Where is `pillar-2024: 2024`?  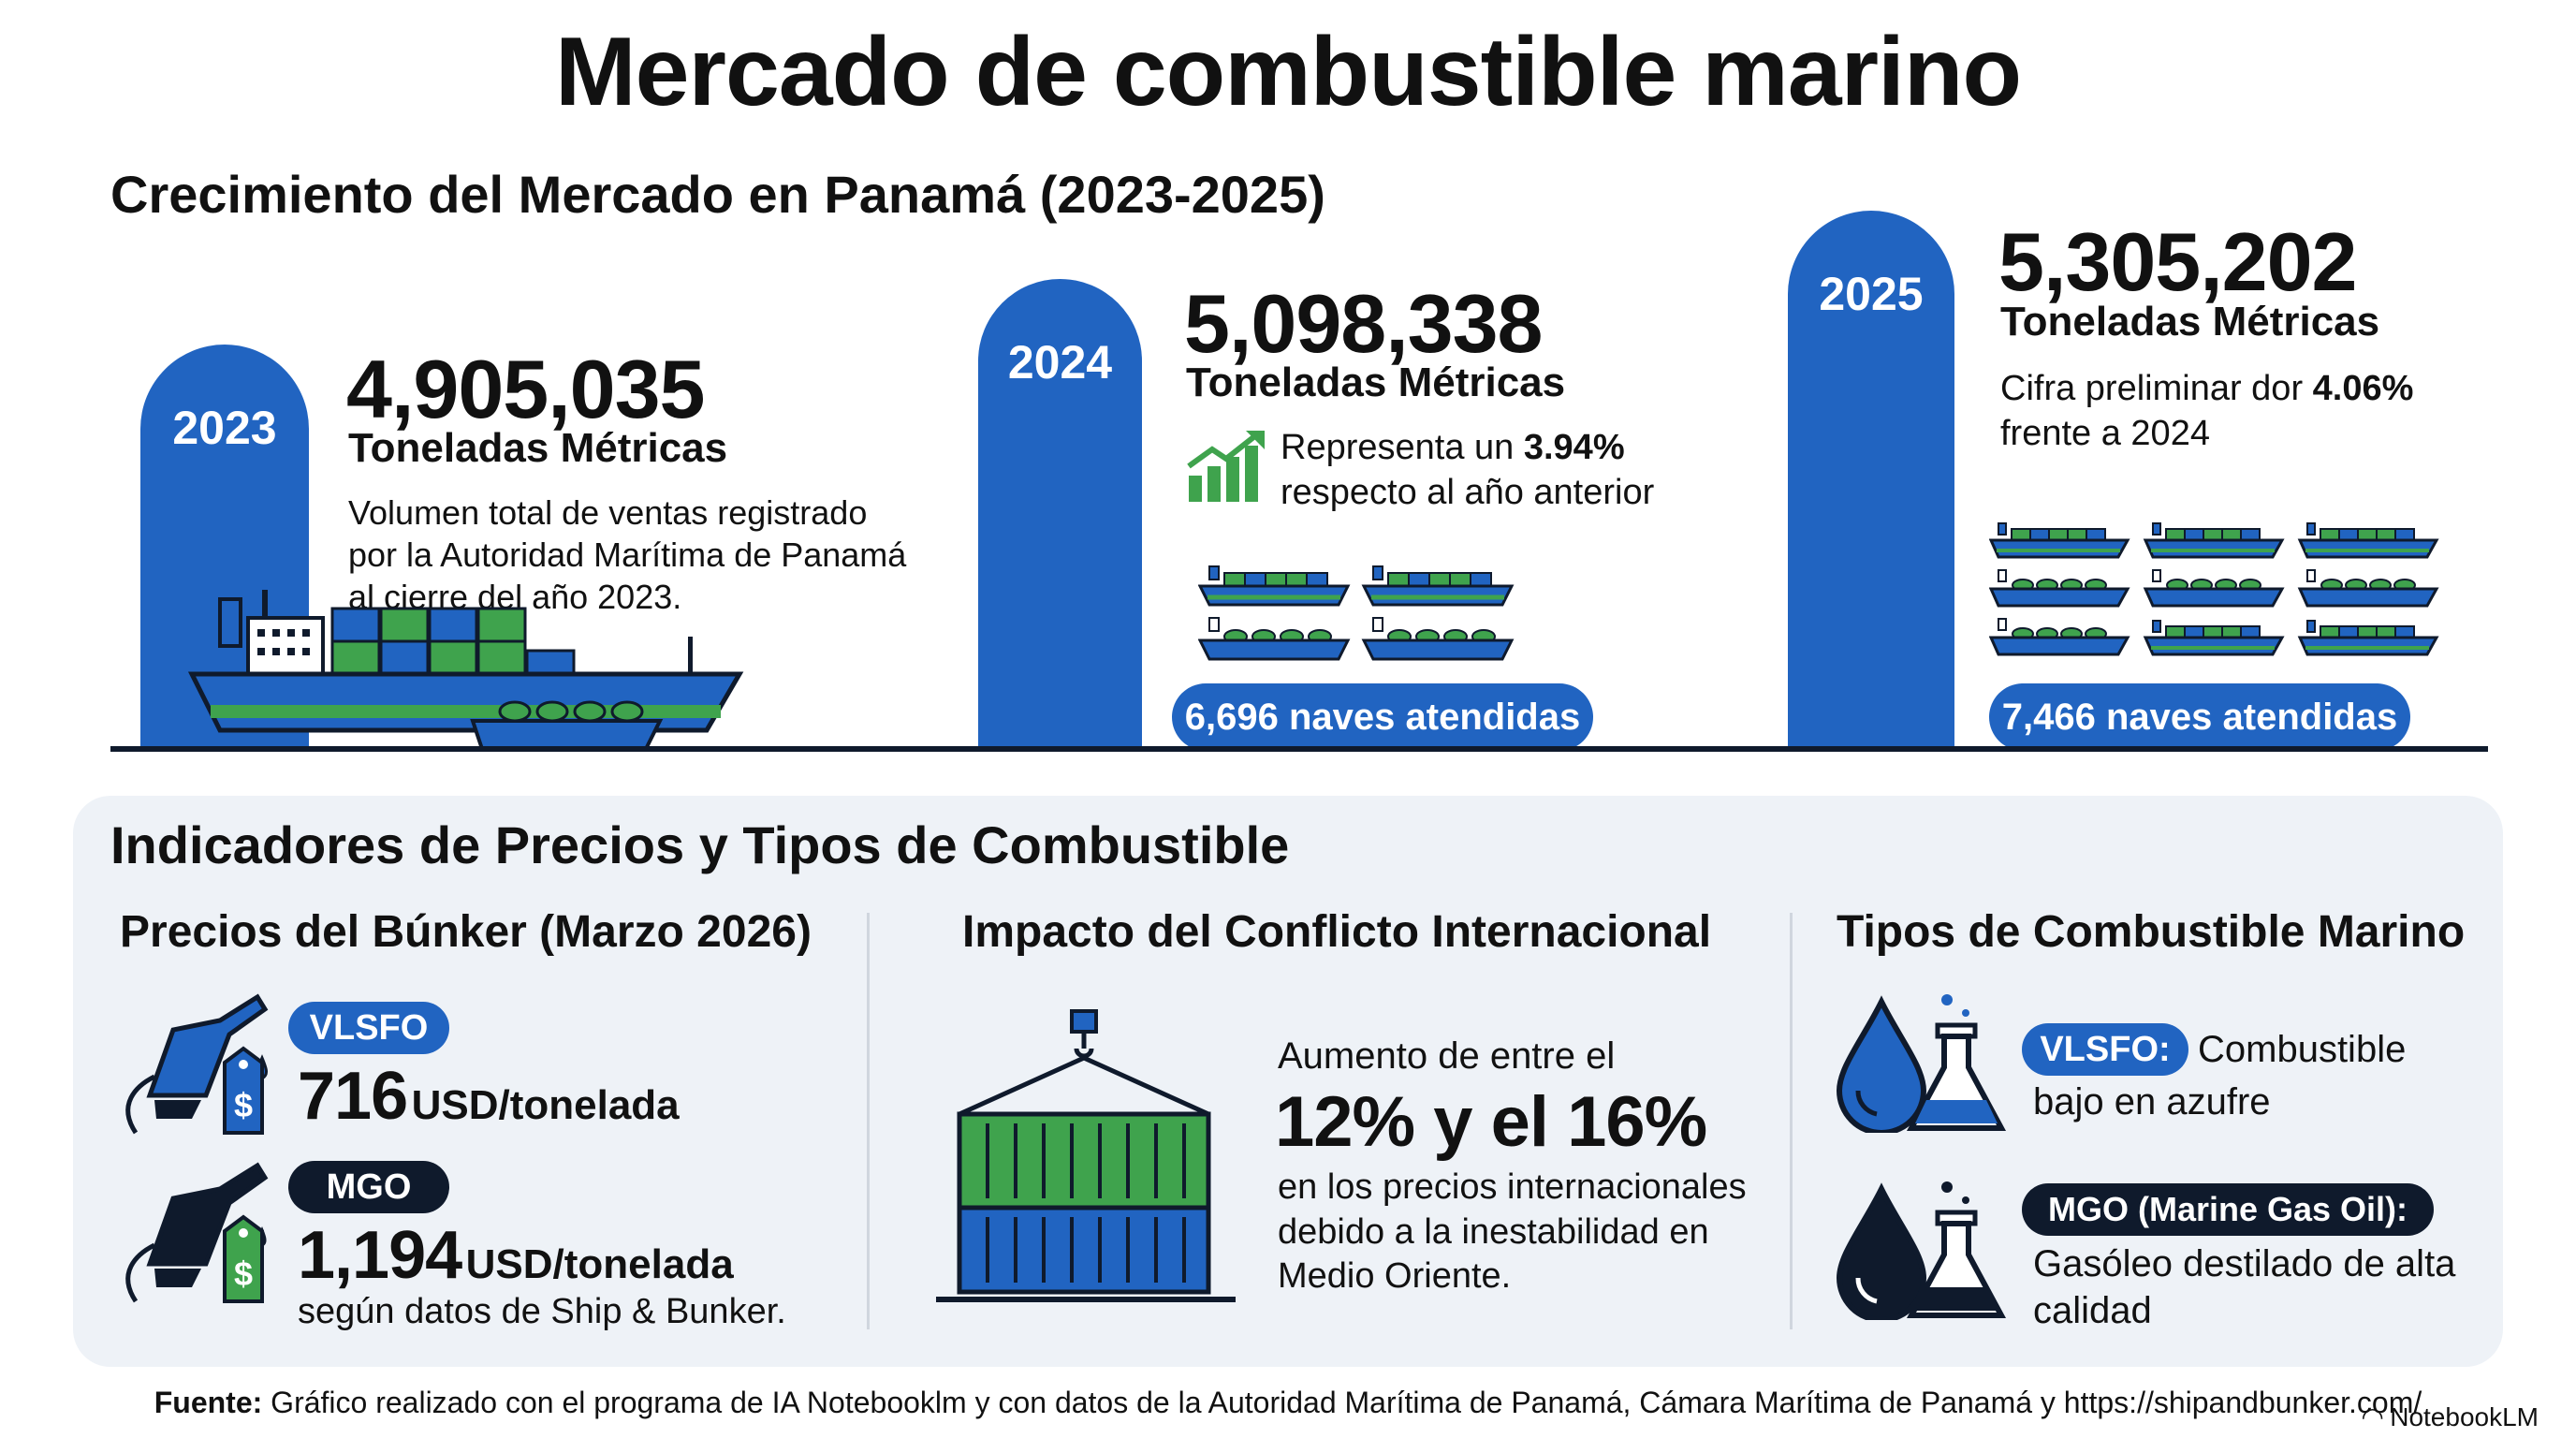 pillar-2024: 2024 is located at coordinates (1060, 514).